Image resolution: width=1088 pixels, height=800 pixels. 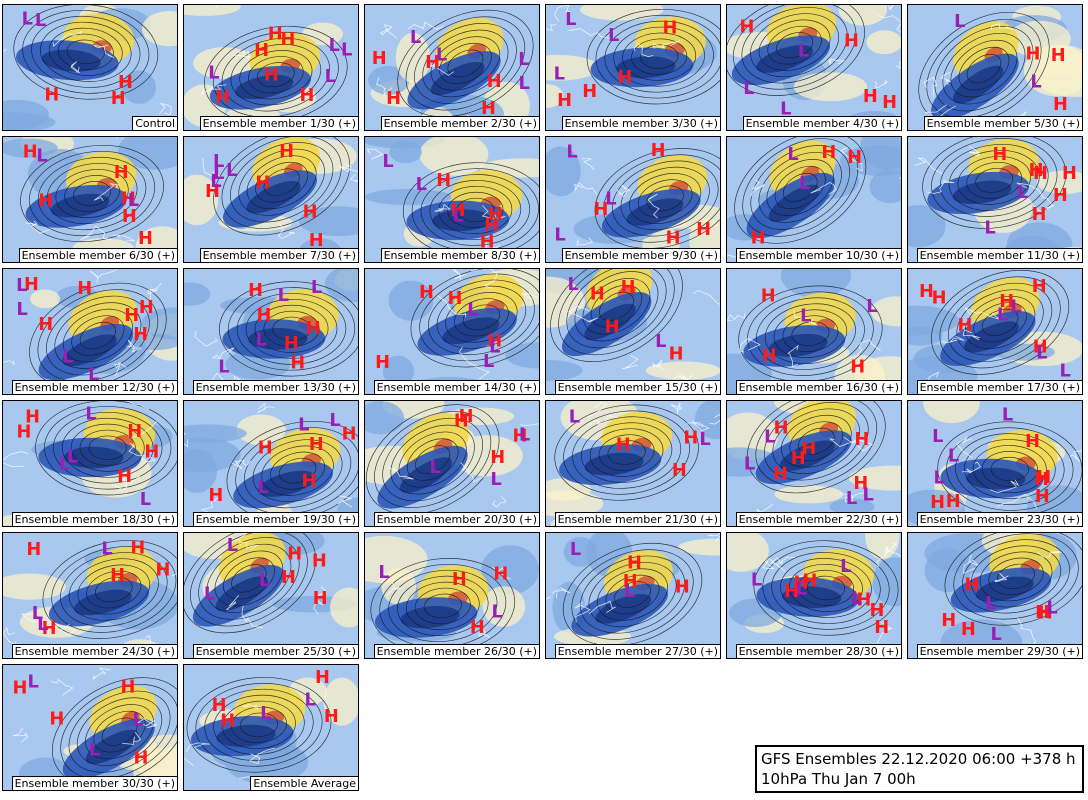 What do you see at coordinates (271, 727) in the screenshot?
I see `ensemble-panel: H H H H L L Ensemble Average` at bounding box center [271, 727].